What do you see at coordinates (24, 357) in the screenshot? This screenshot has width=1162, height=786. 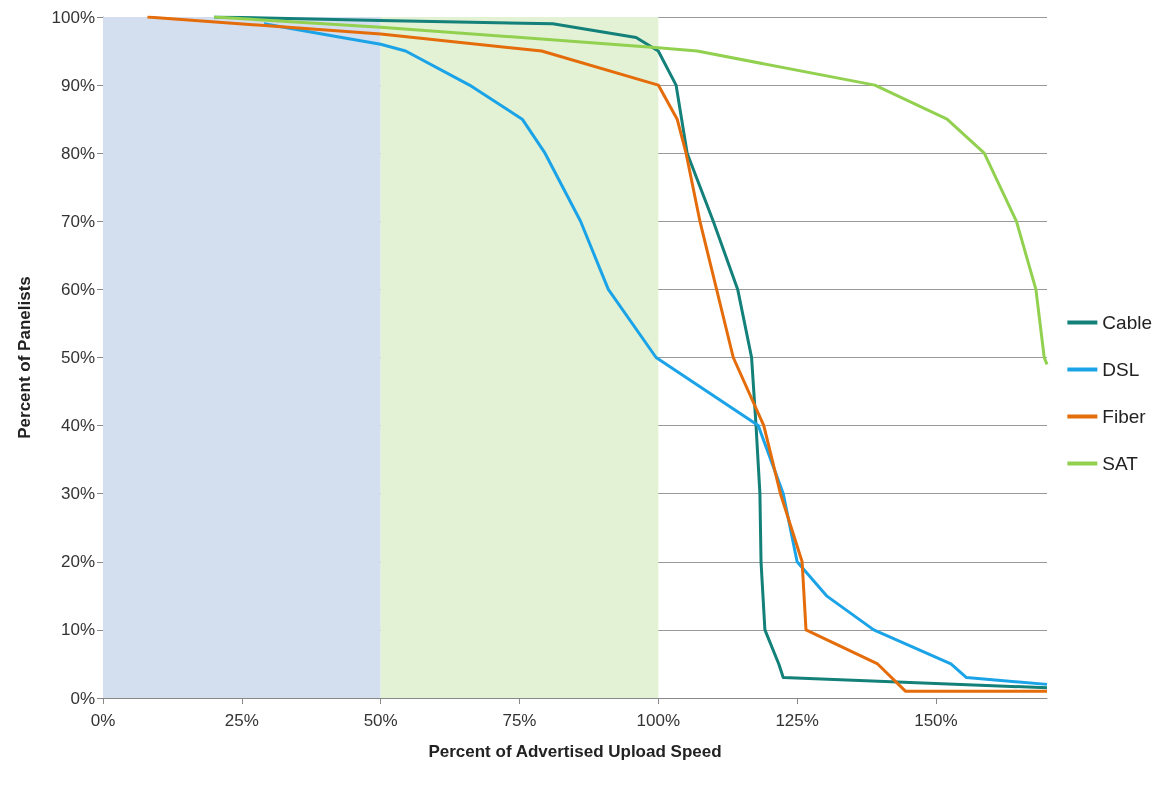 I see `y-axis-title: Percent of Panelists` at bounding box center [24, 357].